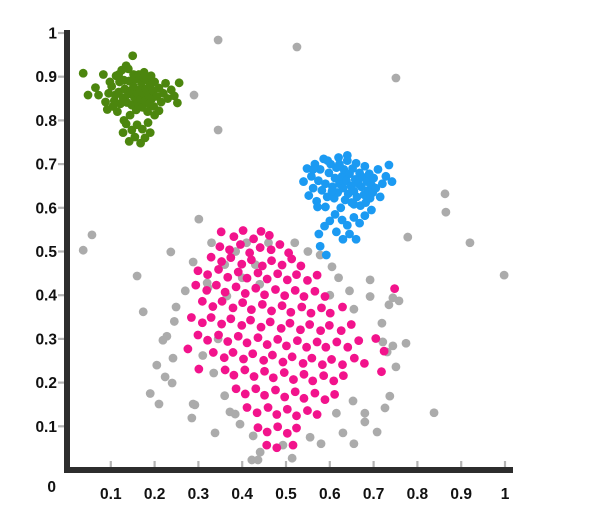 The image size is (601, 521). Describe the element at coordinates (374, 494) in the screenshot. I see `x-tick-label: 0.7` at that location.